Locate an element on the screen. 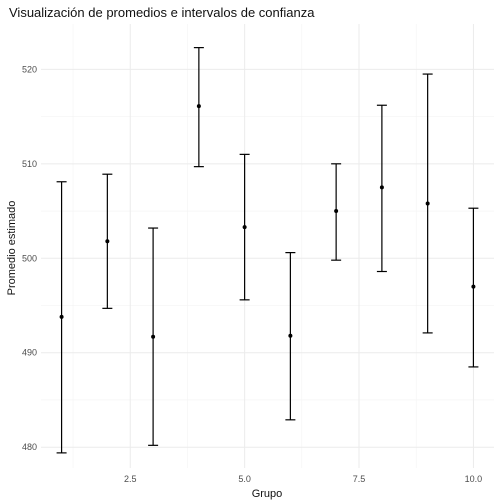  y-tick-label: 480 is located at coordinates (29, 447).